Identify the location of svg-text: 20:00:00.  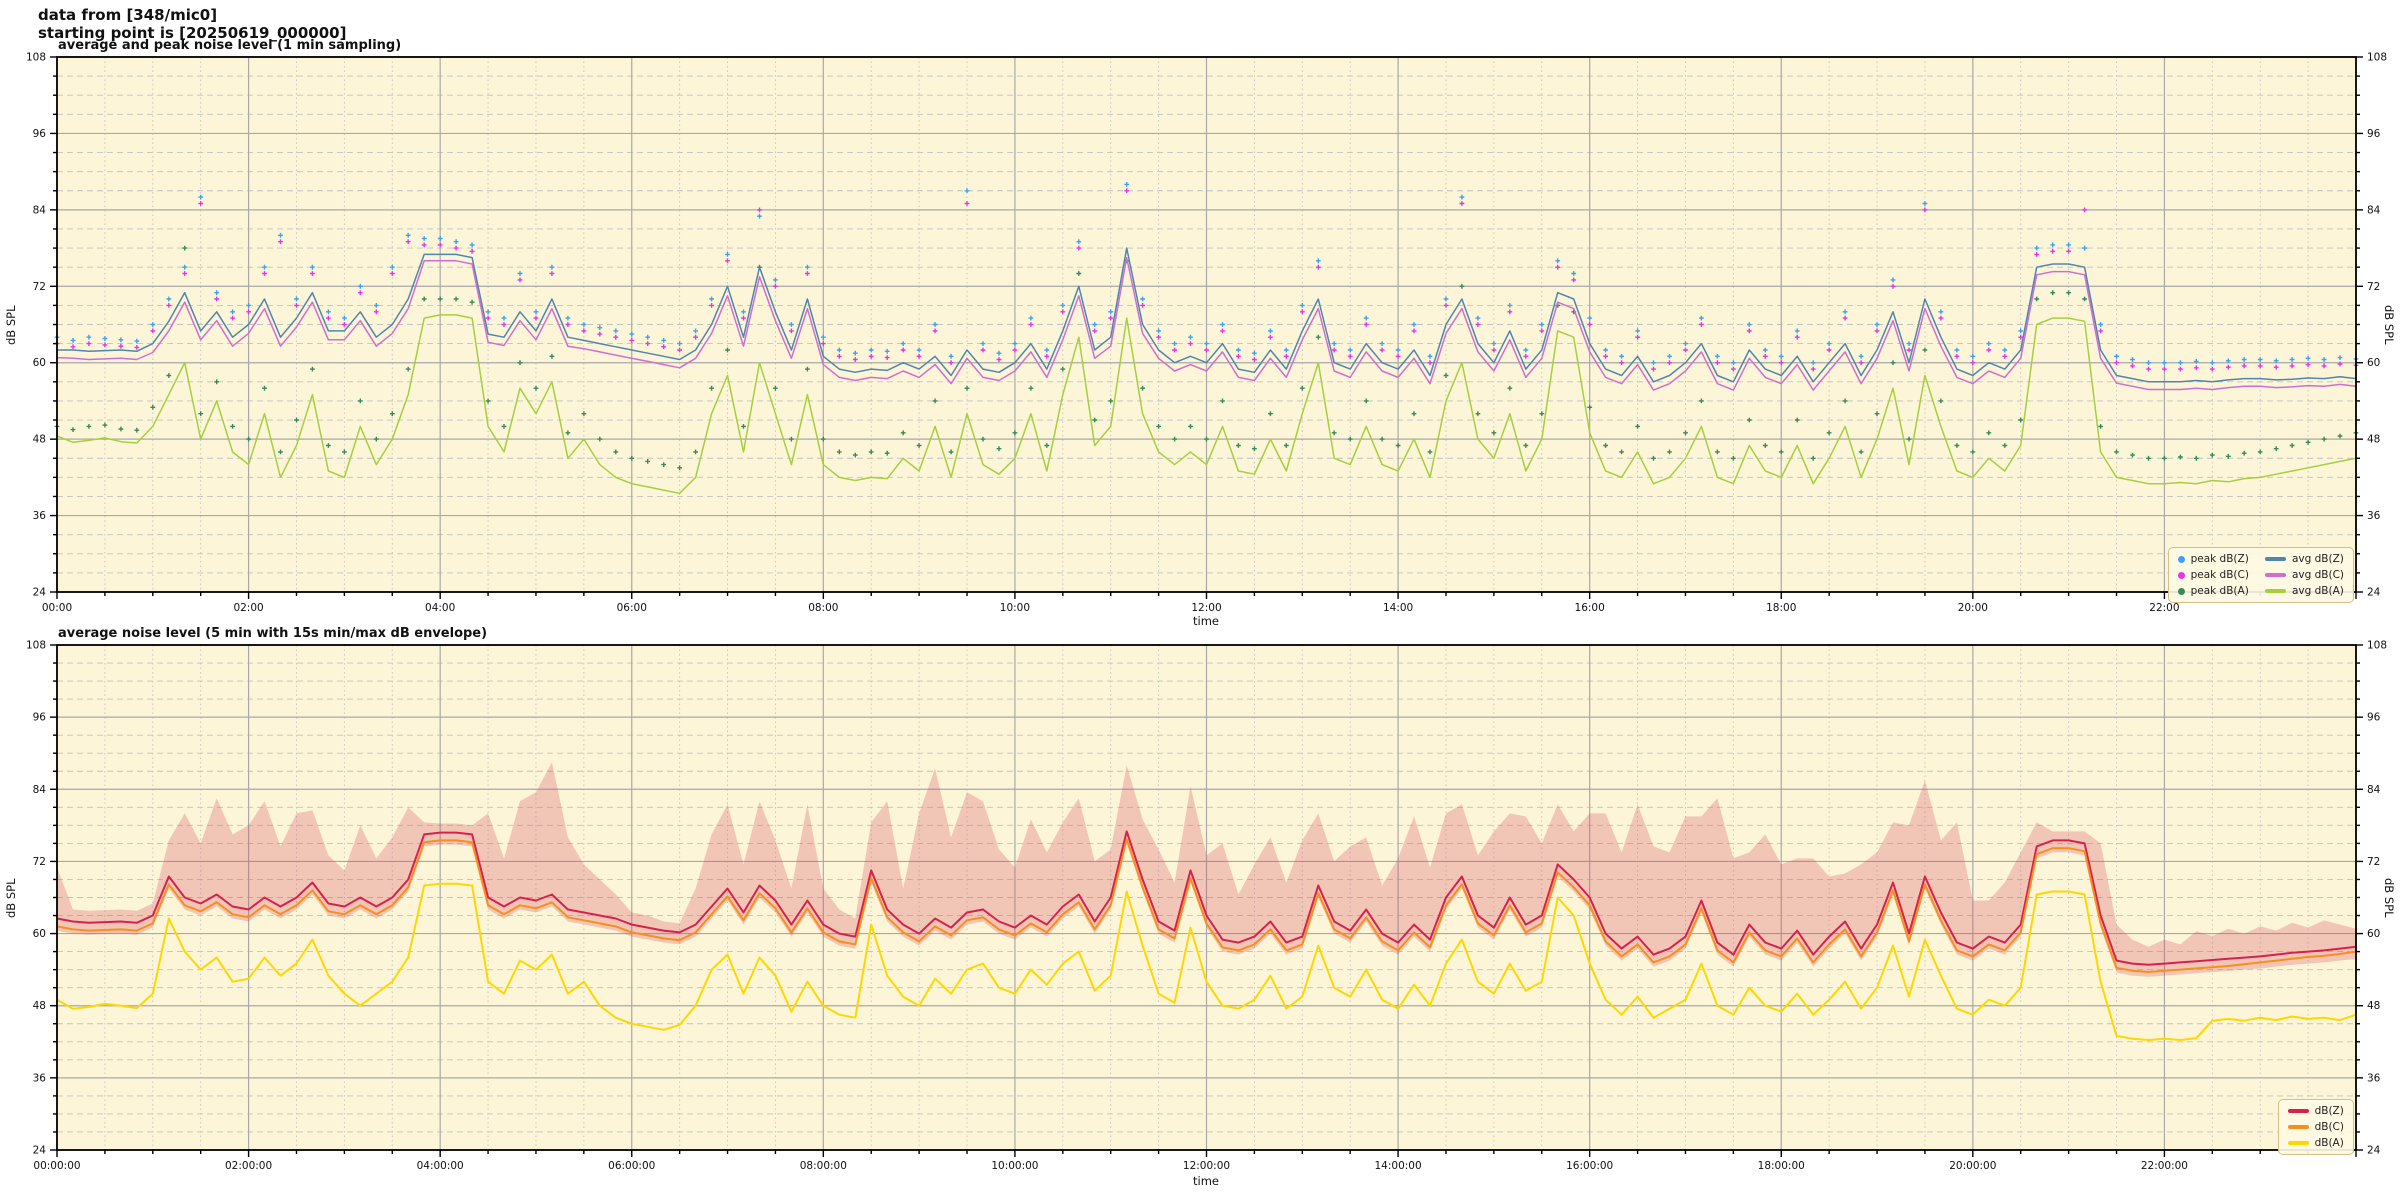
(1972, 1166).